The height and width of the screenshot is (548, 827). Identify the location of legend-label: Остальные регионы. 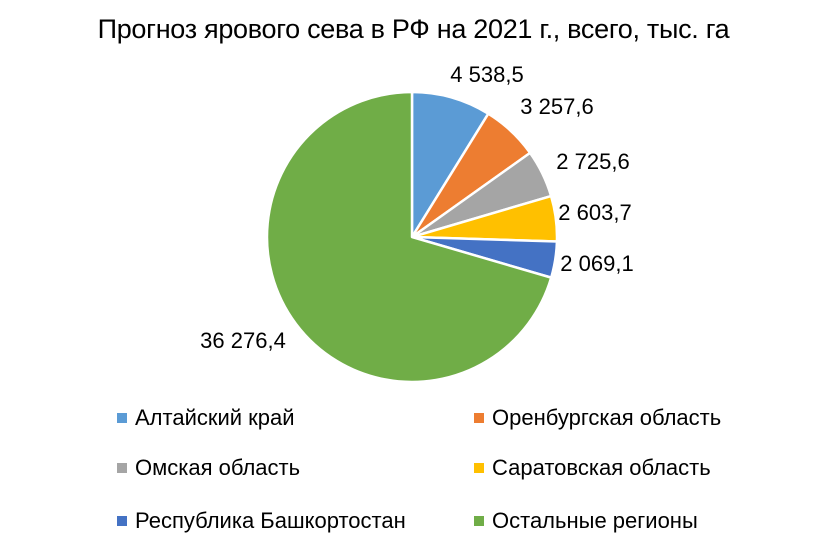
(595, 520).